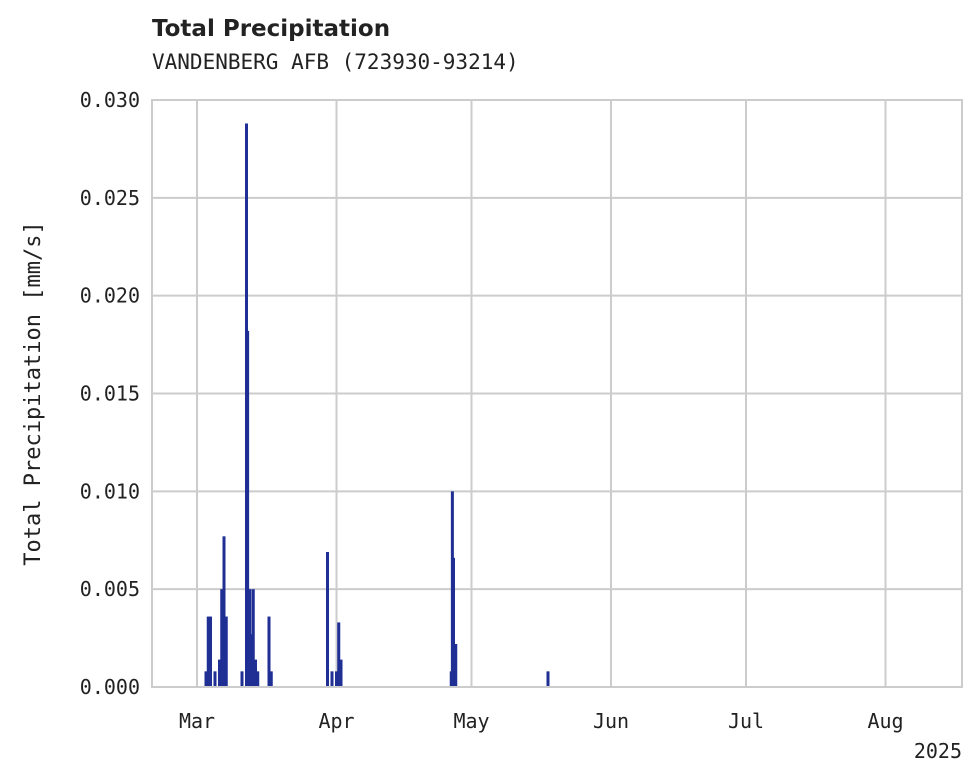  Describe the element at coordinates (110, 198) in the screenshot. I see `y-tick-label: 0.025` at that location.